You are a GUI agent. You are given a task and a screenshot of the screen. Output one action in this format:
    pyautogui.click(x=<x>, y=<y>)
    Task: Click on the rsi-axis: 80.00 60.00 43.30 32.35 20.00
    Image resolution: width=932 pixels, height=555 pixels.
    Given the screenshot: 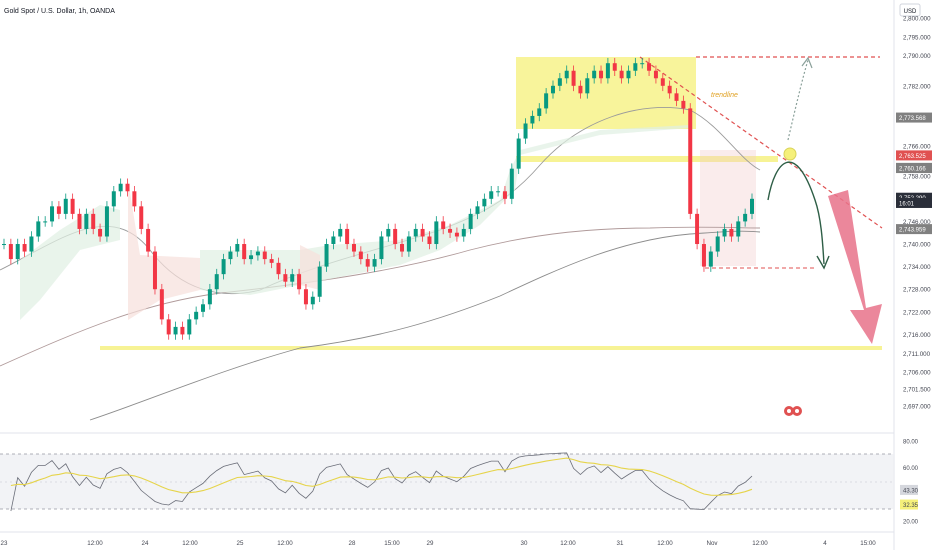 What is the action you would take?
    pyautogui.click(x=909, y=483)
    